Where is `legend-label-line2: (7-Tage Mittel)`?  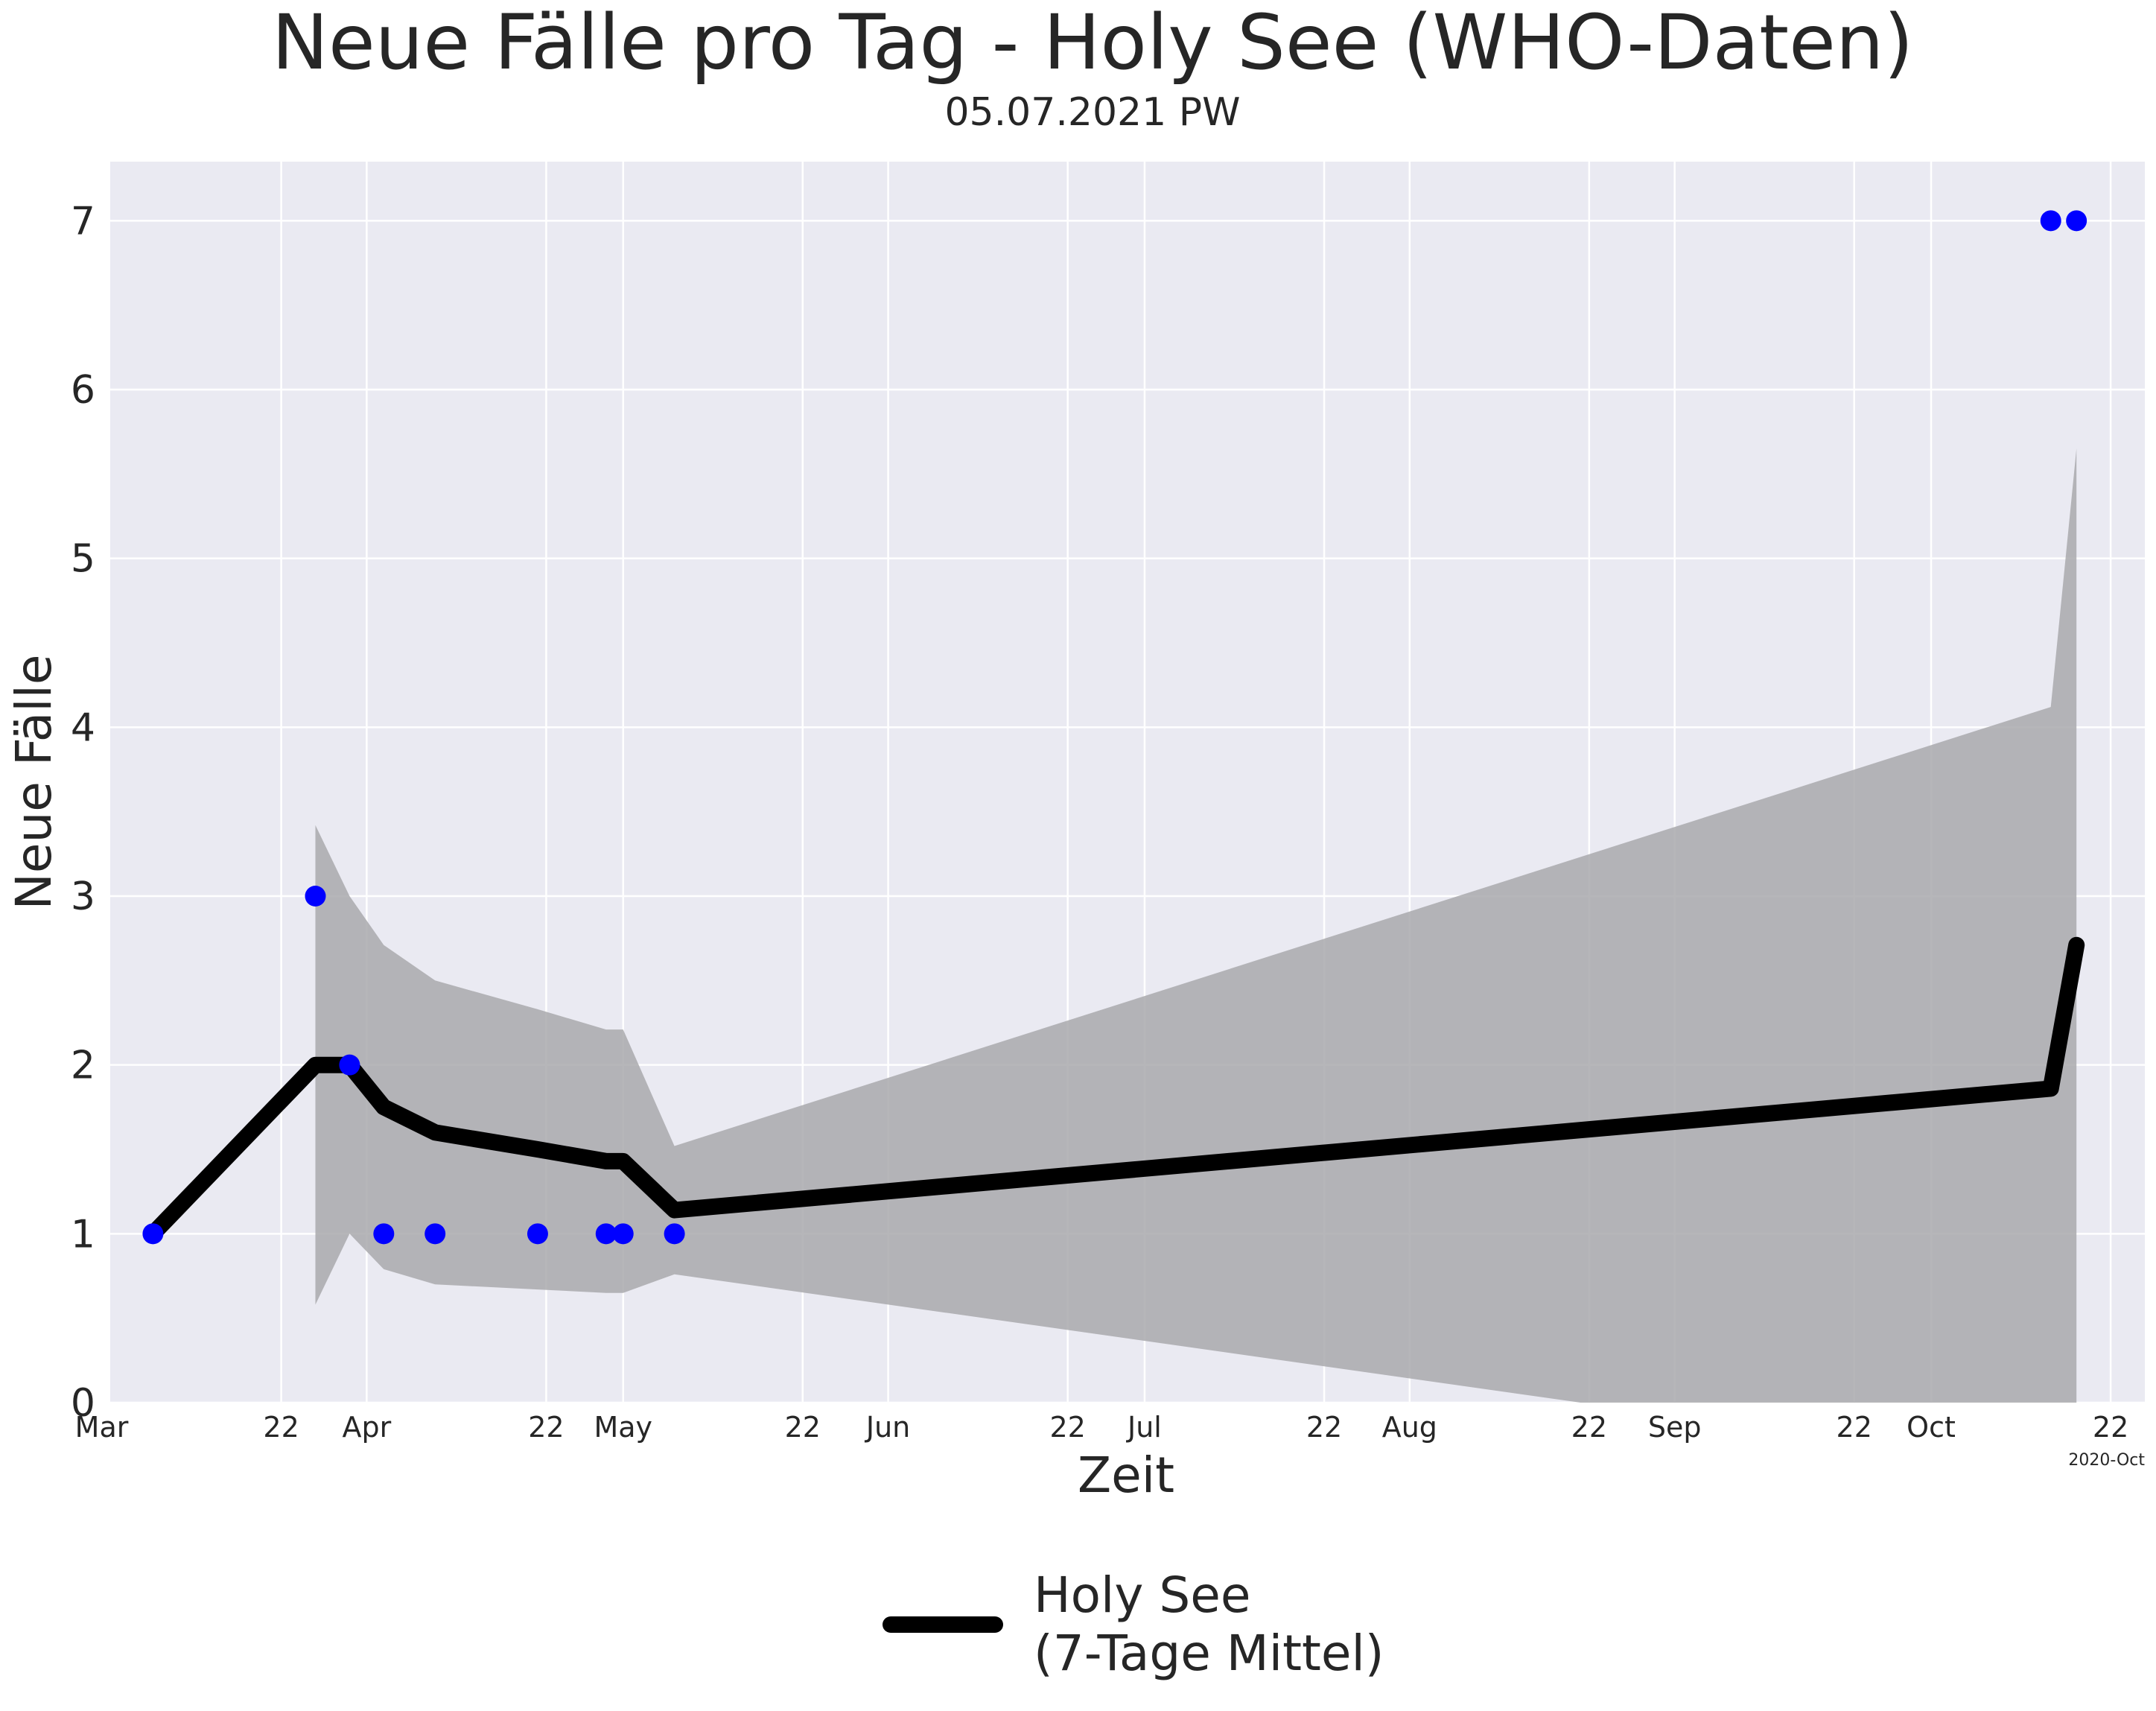
legend-label-line2: (7-Tage Mittel) is located at coordinates (1209, 1653).